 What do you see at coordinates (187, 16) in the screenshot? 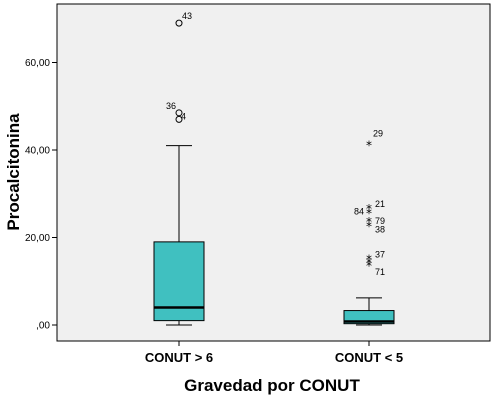
I see `outlier-case-label: 43` at bounding box center [187, 16].